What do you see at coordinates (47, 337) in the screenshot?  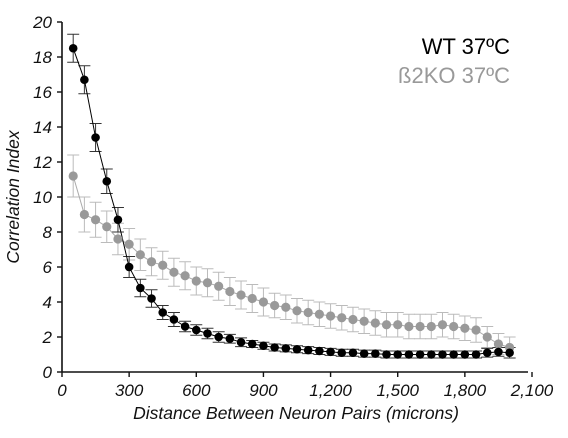 I see `y-tick-label: 2` at bounding box center [47, 337].